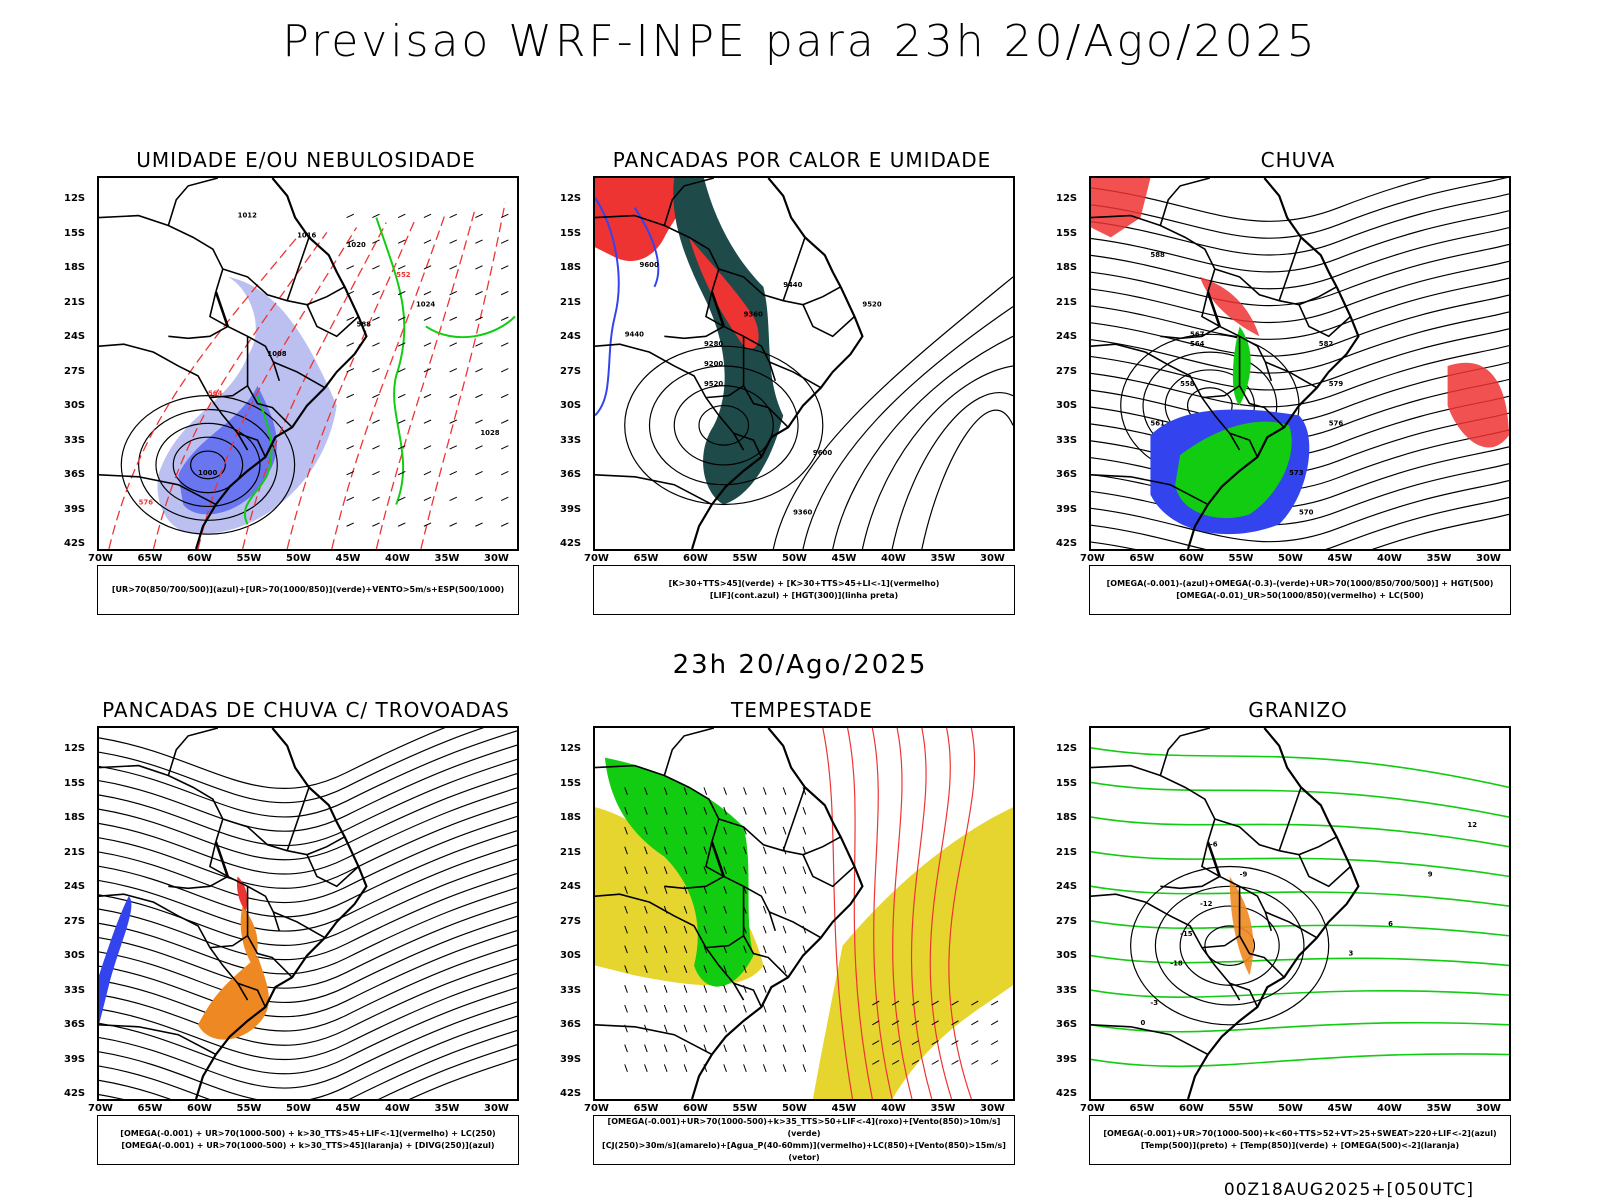 The image size is (1600, 1200). I want to click on map-canvas: 588 582 579 576 573 570 567 564 558 561, so click(1300, 363).